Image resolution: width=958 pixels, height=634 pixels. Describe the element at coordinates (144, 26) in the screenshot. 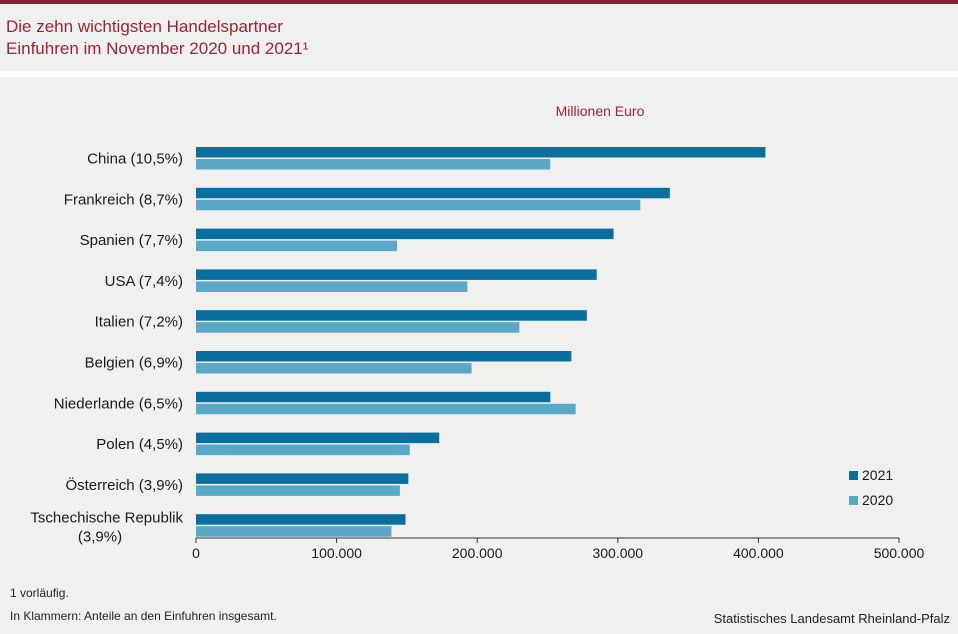

I see `chart-title-line-1: Die zehn wichtigsten Handelspartner` at that location.